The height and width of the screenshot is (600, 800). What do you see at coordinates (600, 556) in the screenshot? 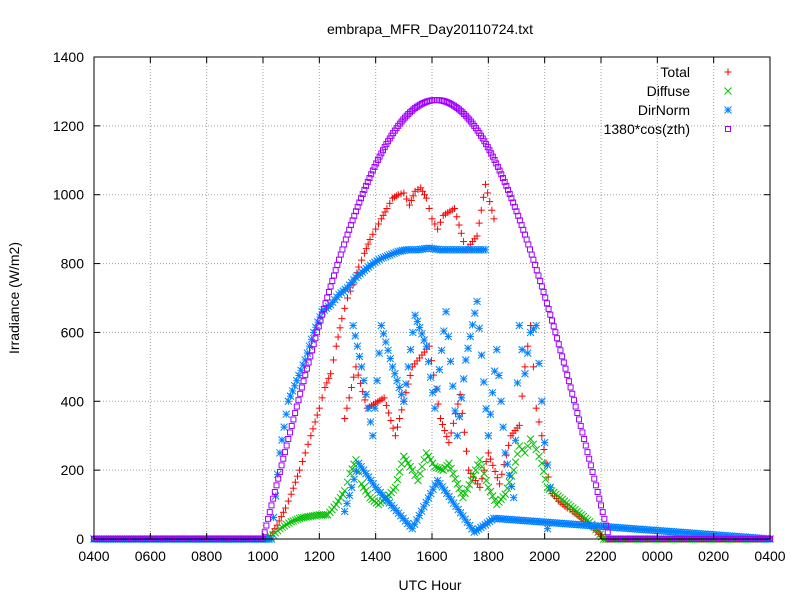
I see `x-tick-label: 2200` at bounding box center [600, 556].